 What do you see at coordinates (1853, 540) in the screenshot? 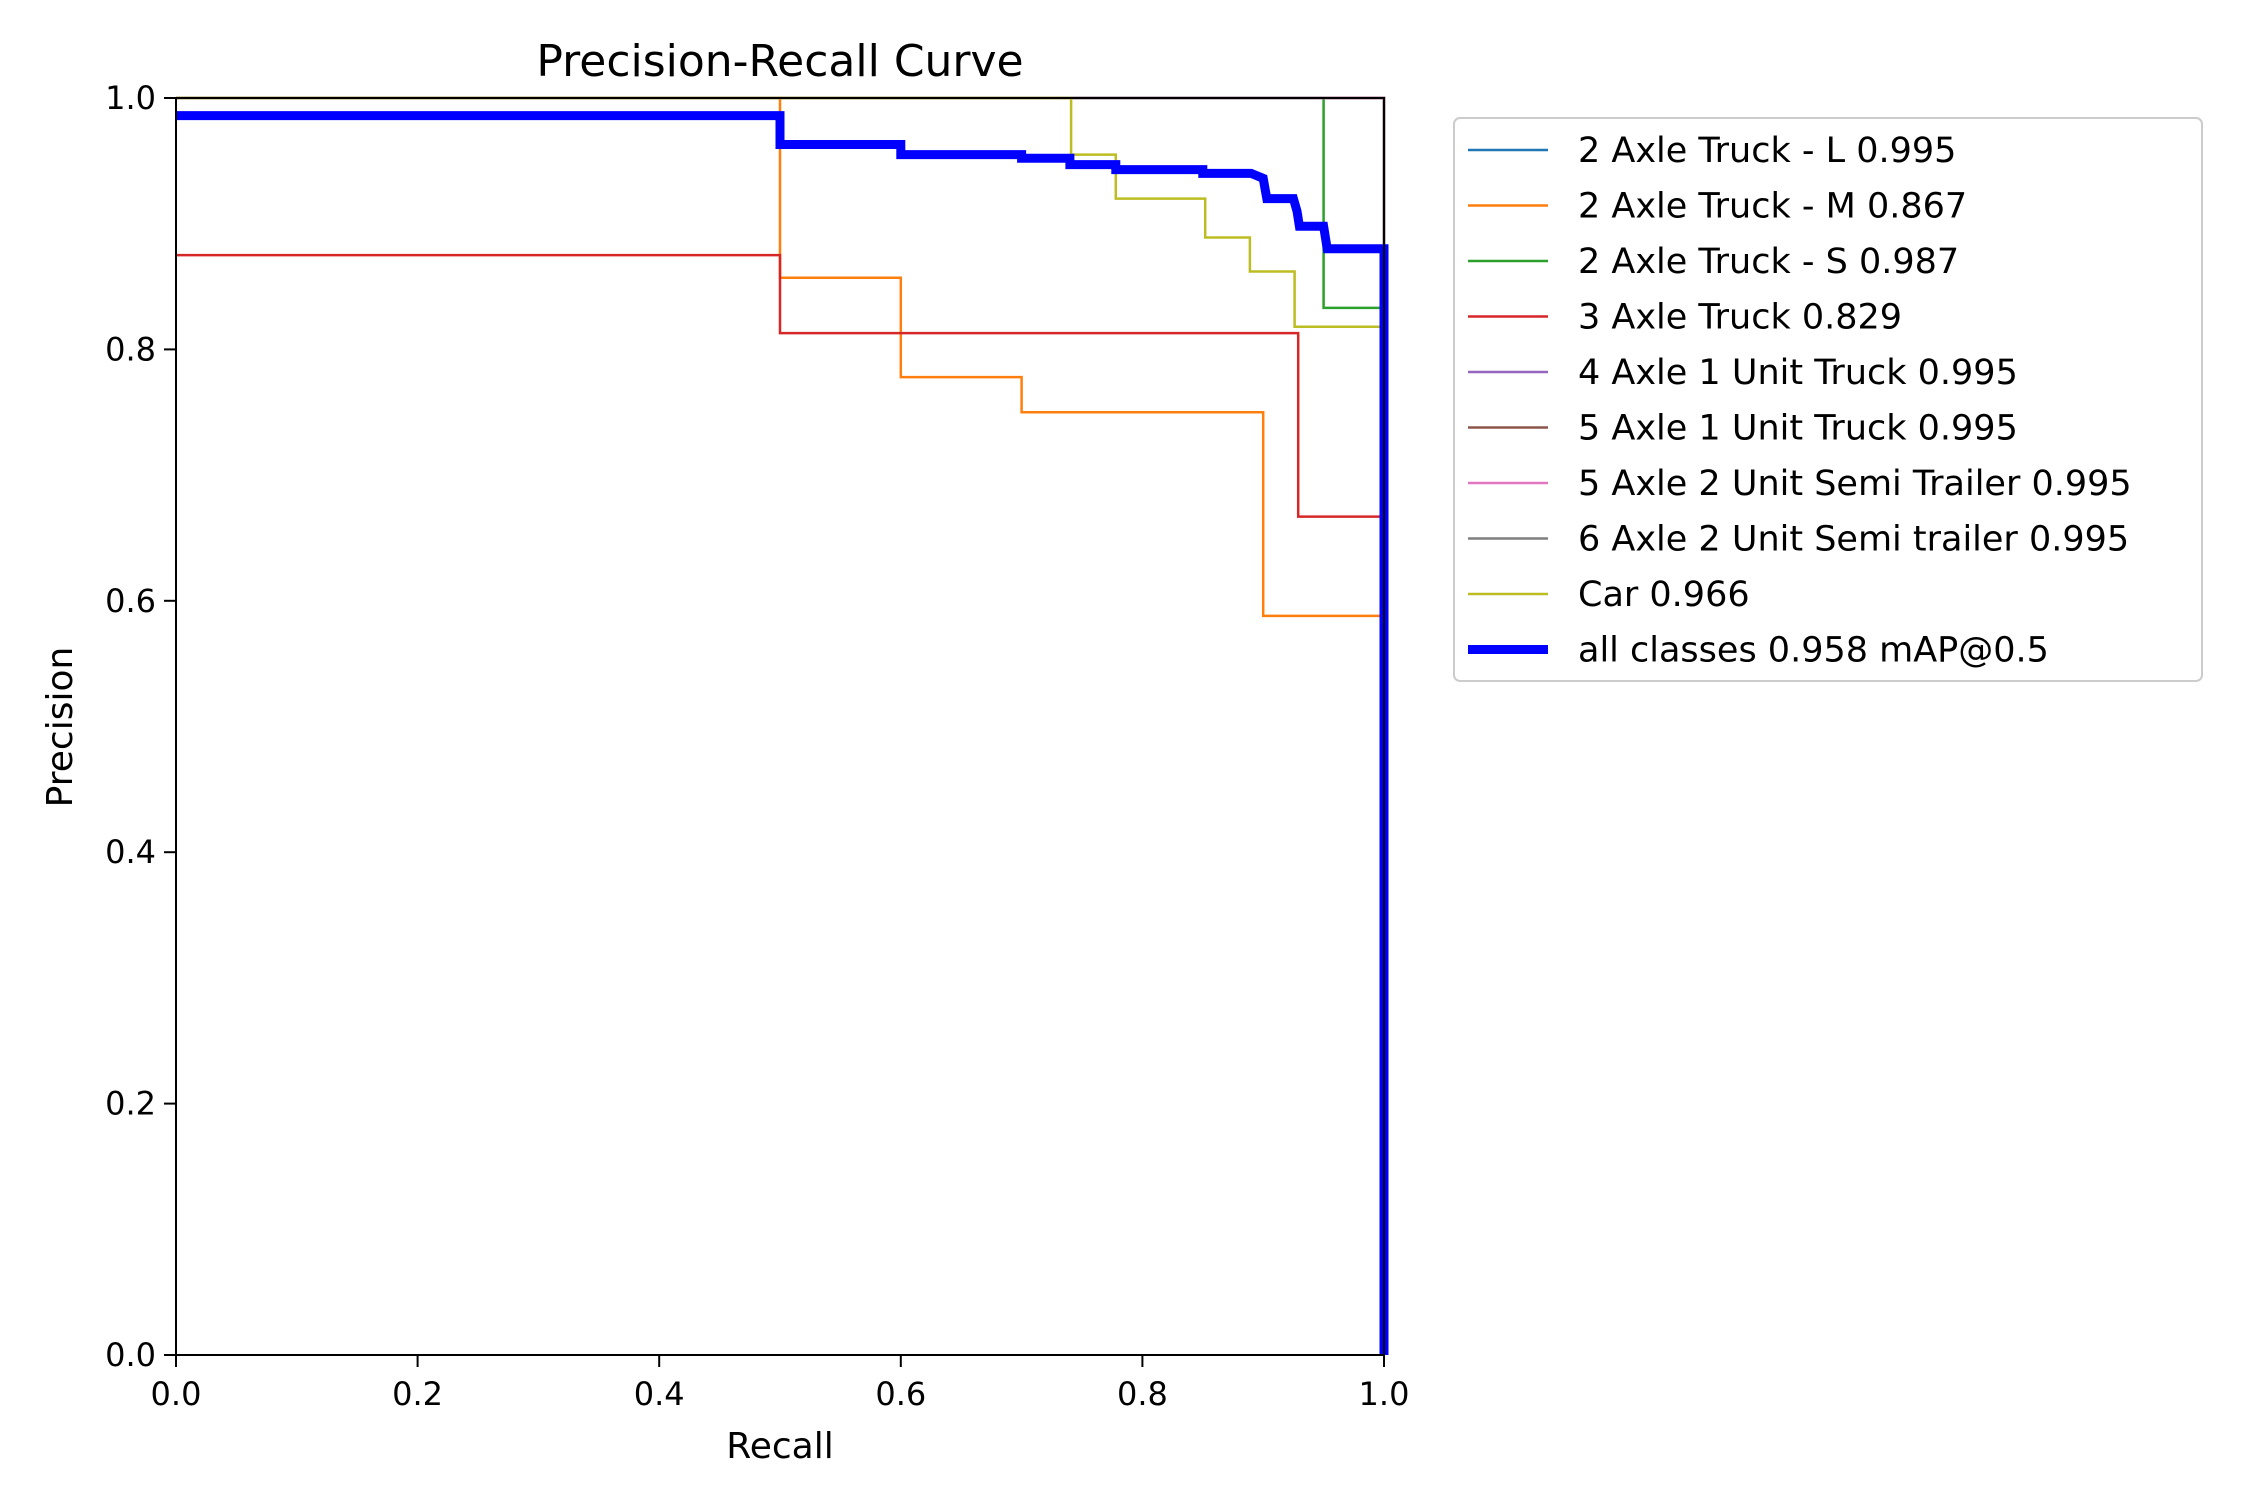
I see `legend-label: 6 Axle 2 Unit Semi trailer 0.995` at bounding box center [1853, 540].